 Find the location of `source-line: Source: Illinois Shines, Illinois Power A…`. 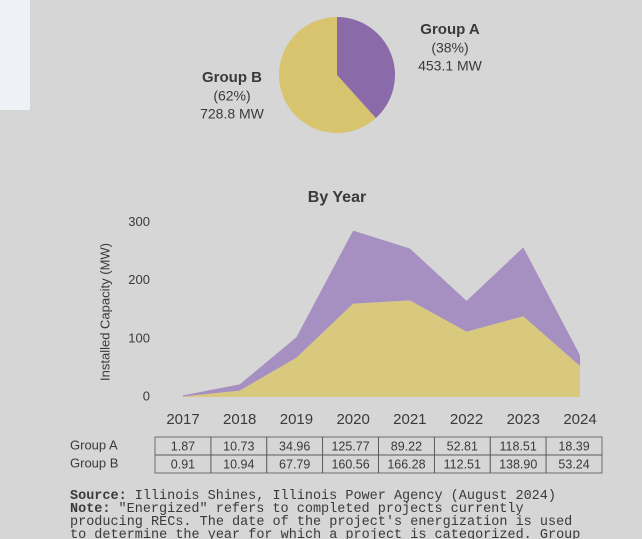

source-line: Source: Illinois Shines, Illinois Power A… is located at coordinates (313, 496).